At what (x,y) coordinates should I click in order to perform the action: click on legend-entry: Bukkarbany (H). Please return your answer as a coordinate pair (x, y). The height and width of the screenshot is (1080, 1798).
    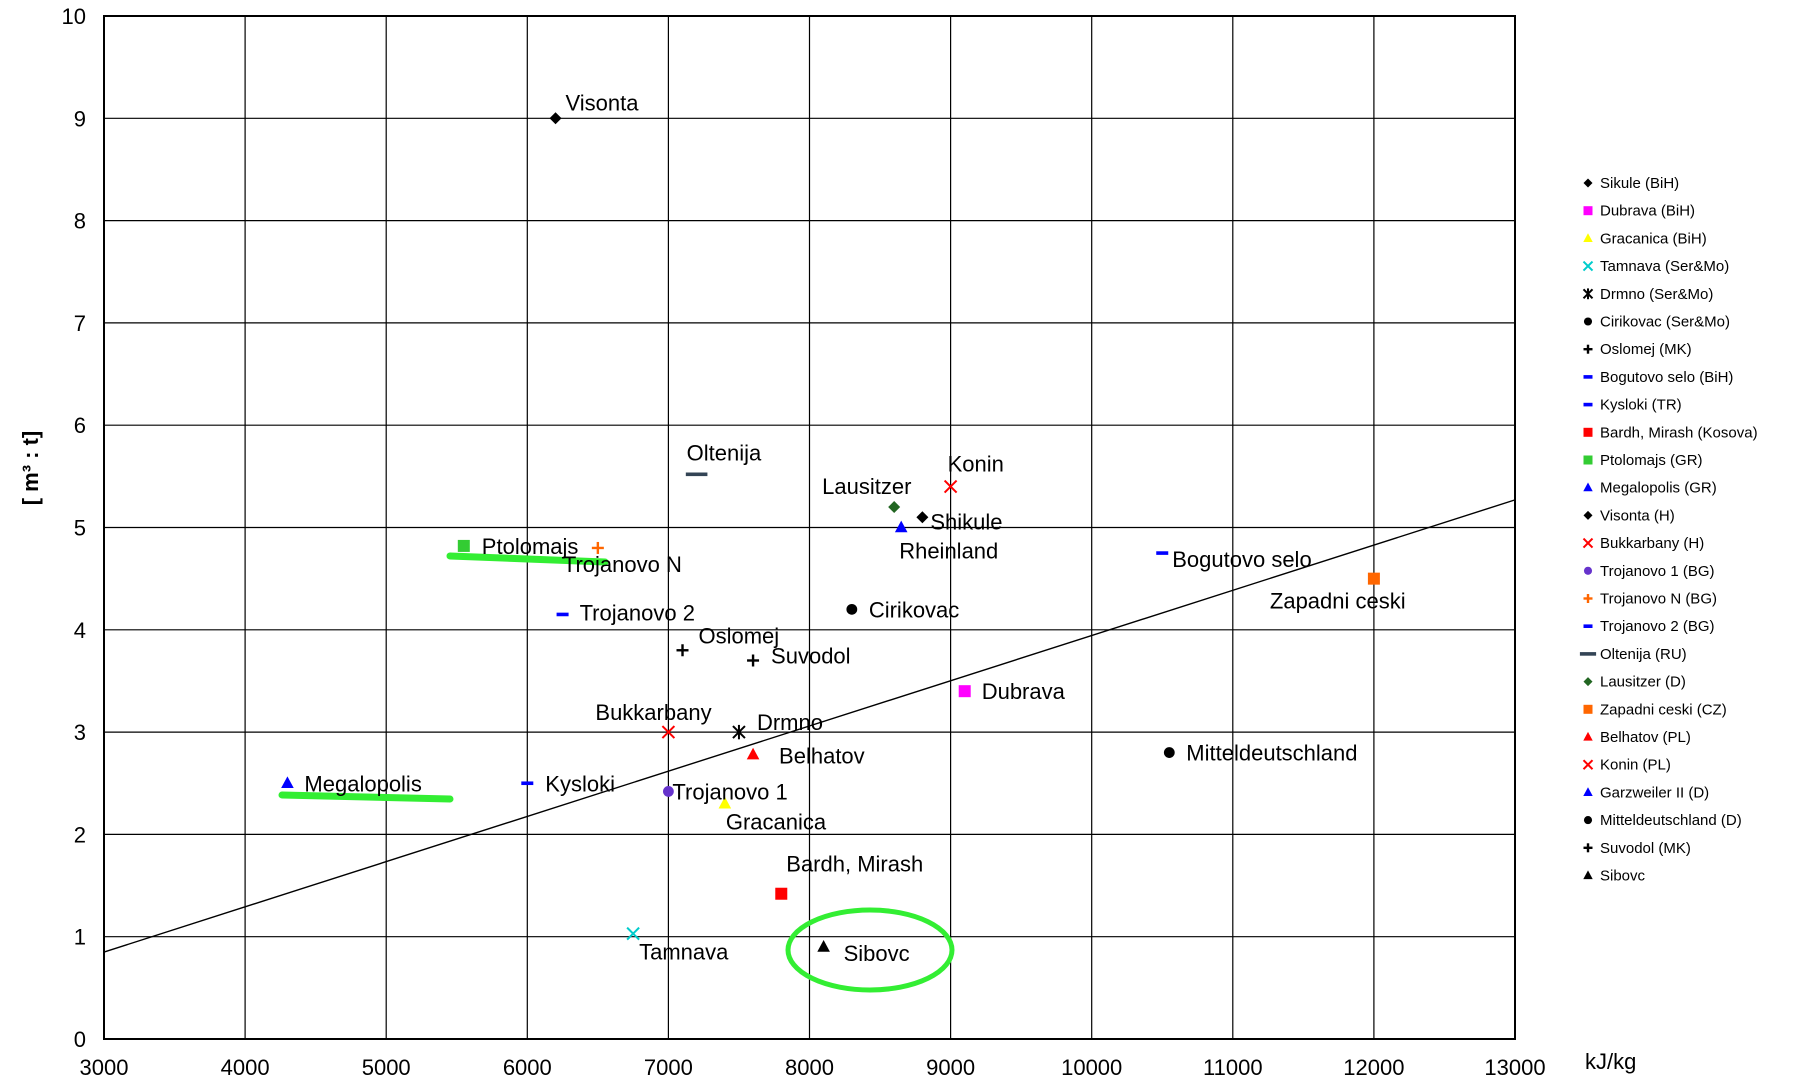
    Looking at the image, I should click on (1652, 543).